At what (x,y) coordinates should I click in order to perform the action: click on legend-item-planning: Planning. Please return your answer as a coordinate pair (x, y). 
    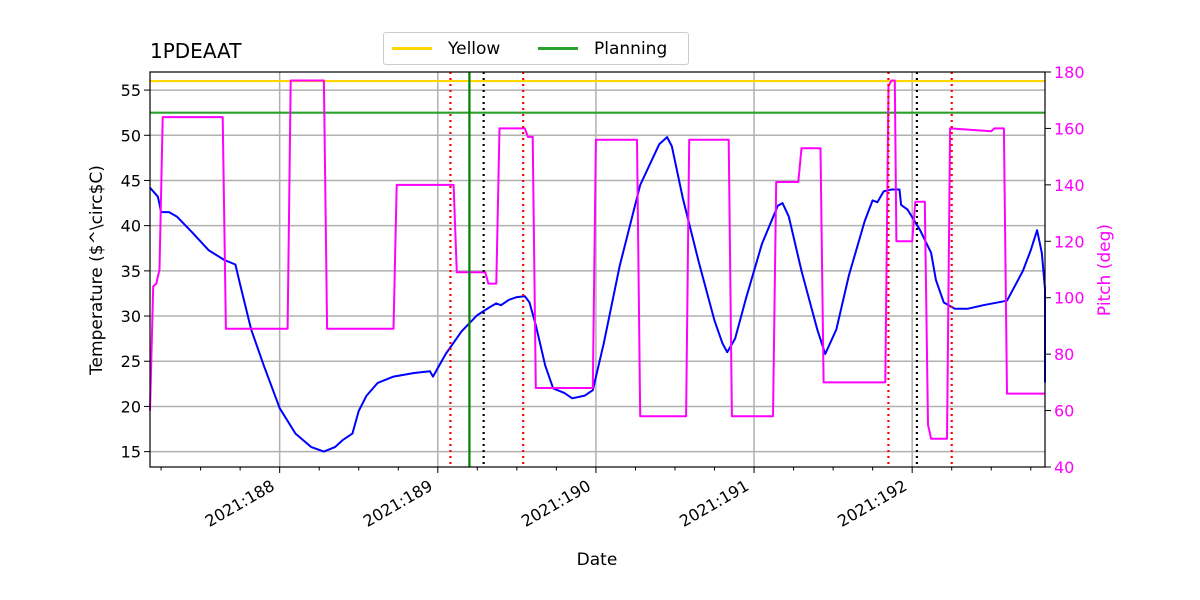
    Looking at the image, I should click on (602, 48).